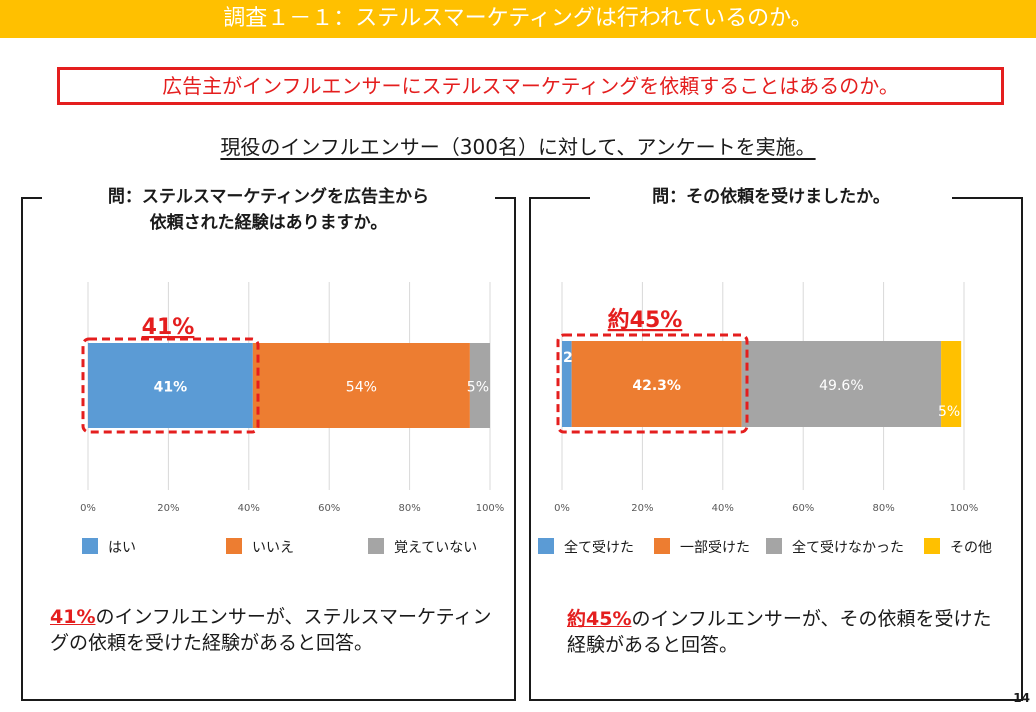 Image resolution: width=1036 pixels, height=712 pixels. I want to click on data-label: 41%, so click(171, 388).